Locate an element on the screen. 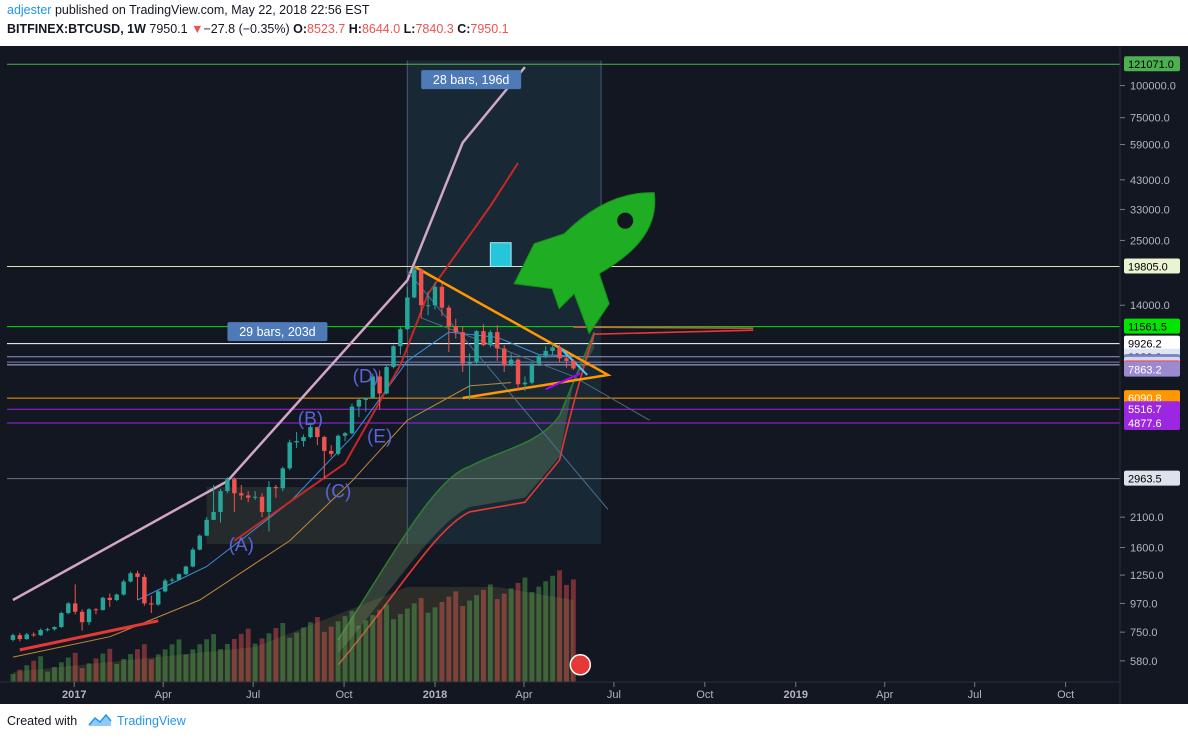  tradingview-brand: TradingView is located at coordinates (151, 721).